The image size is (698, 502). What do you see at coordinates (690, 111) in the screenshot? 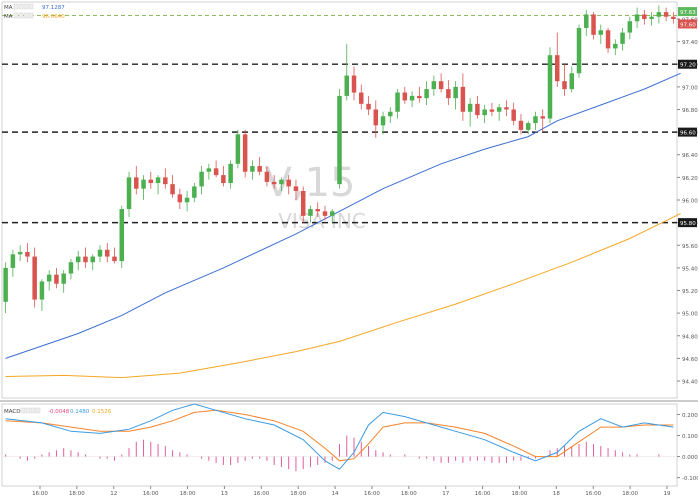
I see `y-tick-label: 96.80` at bounding box center [690, 111].